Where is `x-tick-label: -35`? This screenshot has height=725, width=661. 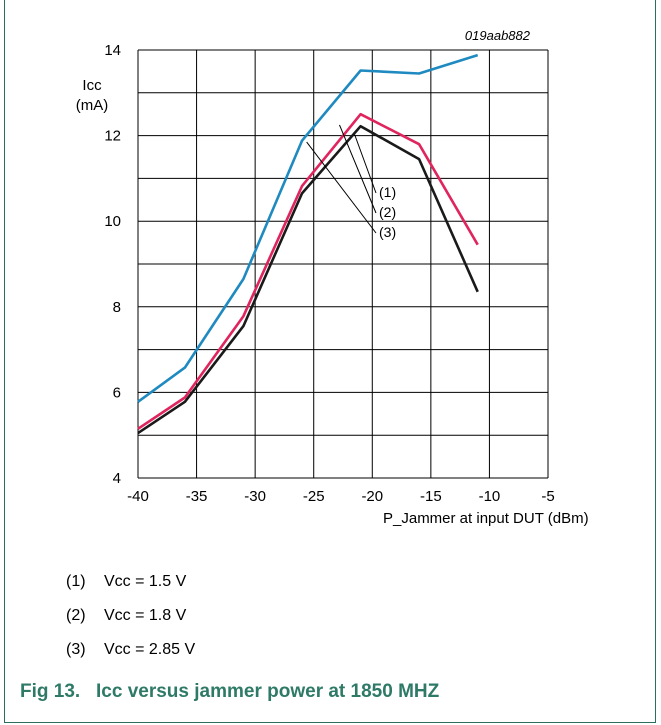
x-tick-label: -35 is located at coordinates (197, 496).